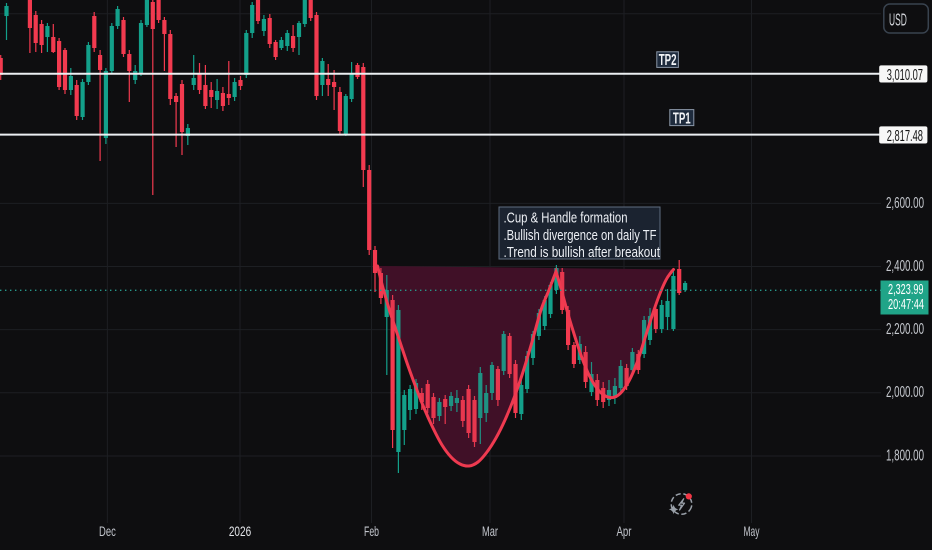  Describe the element at coordinates (905, 455) in the screenshot. I see `svg-text: 1,800.00` at that location.